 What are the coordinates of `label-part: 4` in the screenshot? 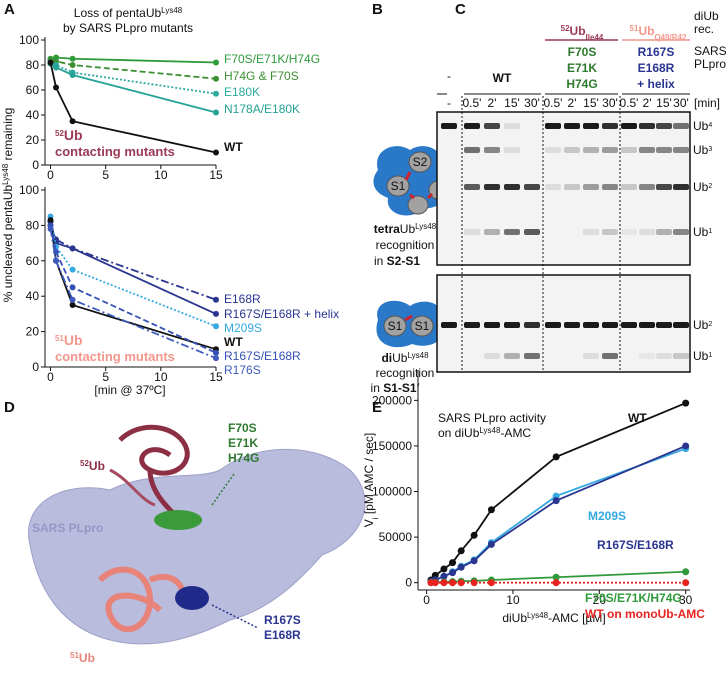 It's located at (710, 125).